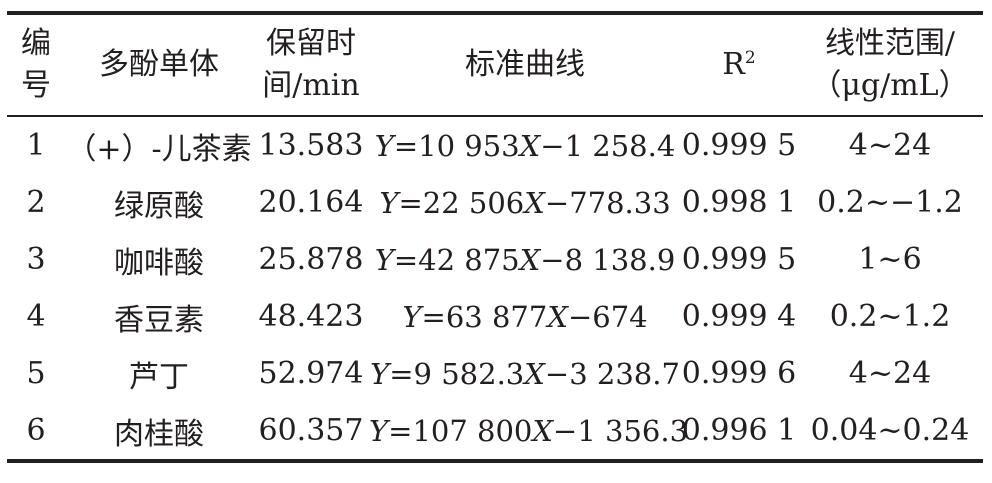 Image resolution: width=992 pixels, height=483 pixels. I want to click on cell-id: 3, so click(36, 259).